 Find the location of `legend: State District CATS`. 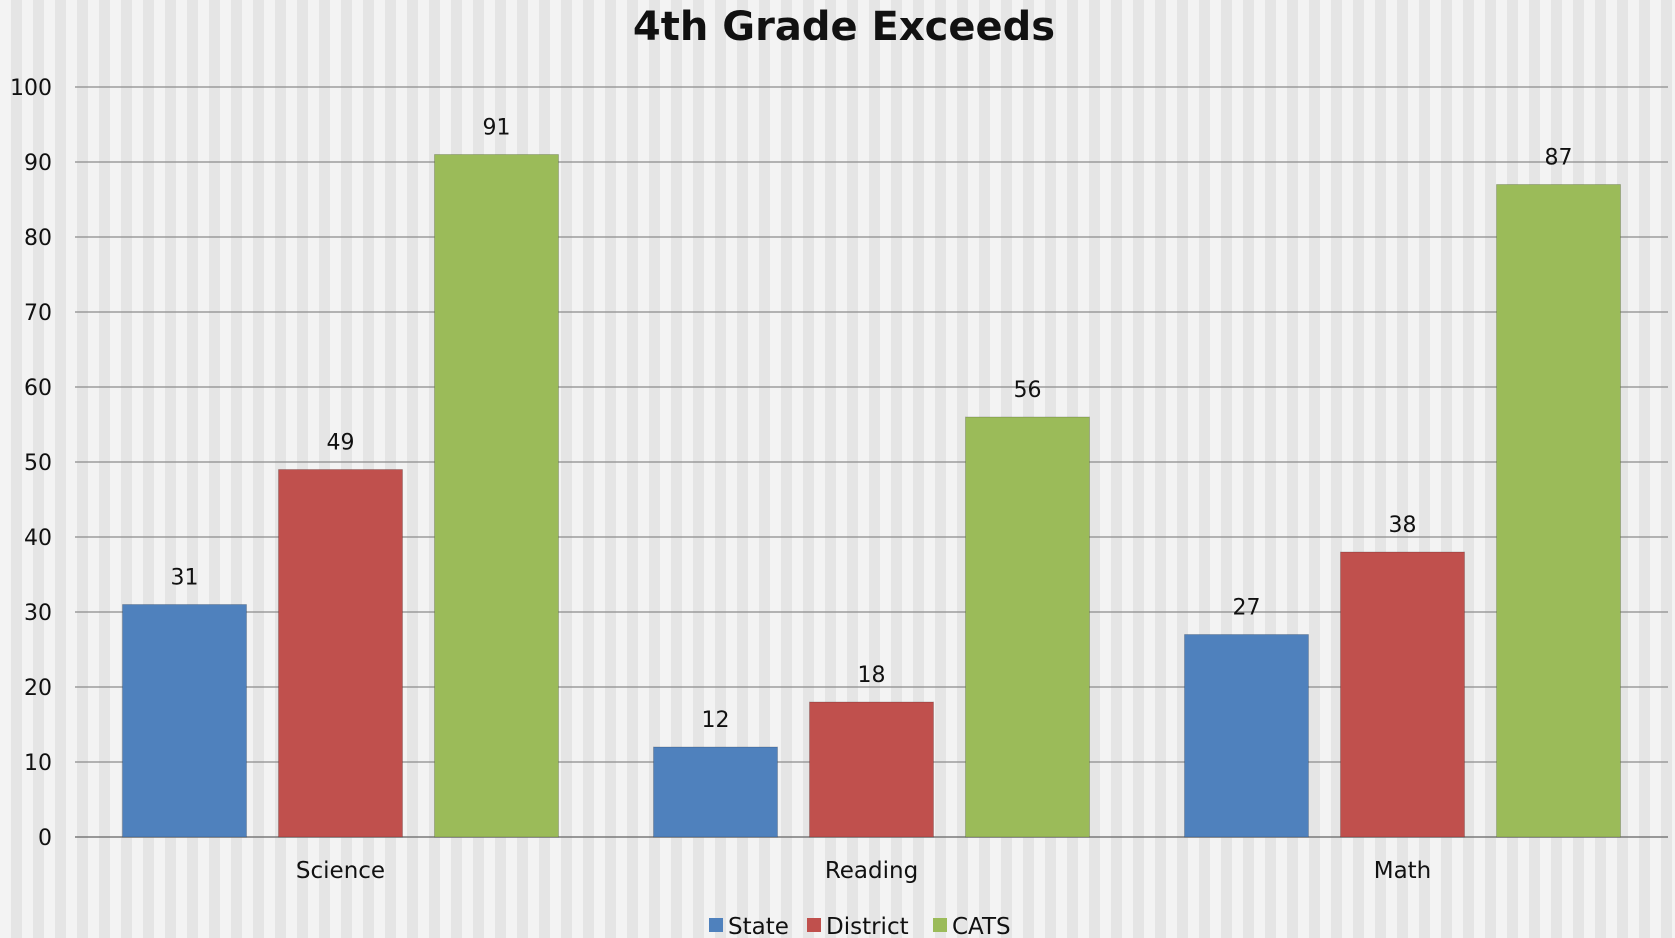

legend: State District CATS is located at coordinates (860, 926).